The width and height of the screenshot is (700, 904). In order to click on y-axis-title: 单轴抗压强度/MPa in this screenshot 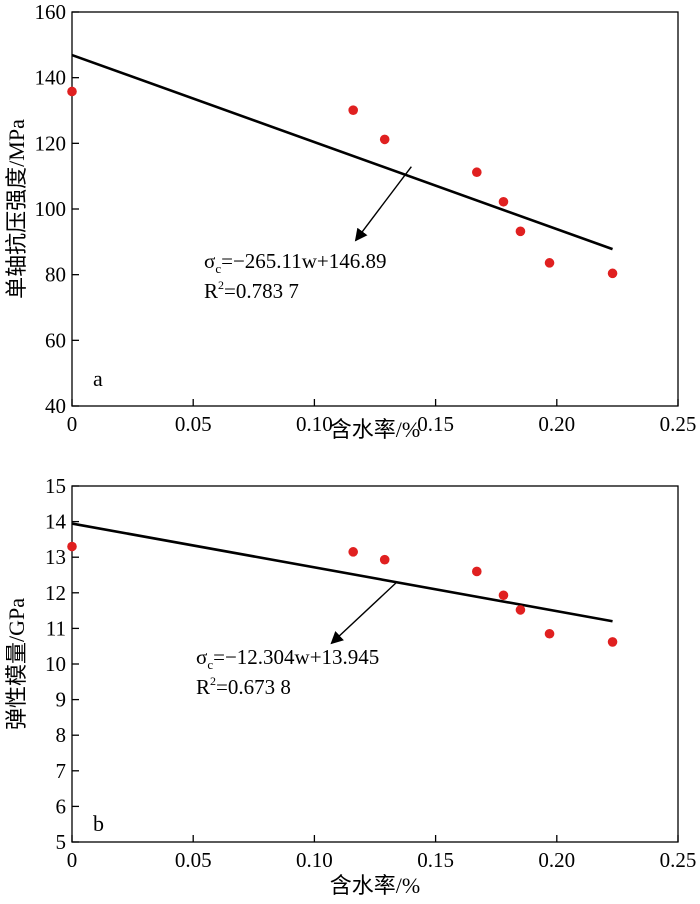, I will do `click(16, 209)`.